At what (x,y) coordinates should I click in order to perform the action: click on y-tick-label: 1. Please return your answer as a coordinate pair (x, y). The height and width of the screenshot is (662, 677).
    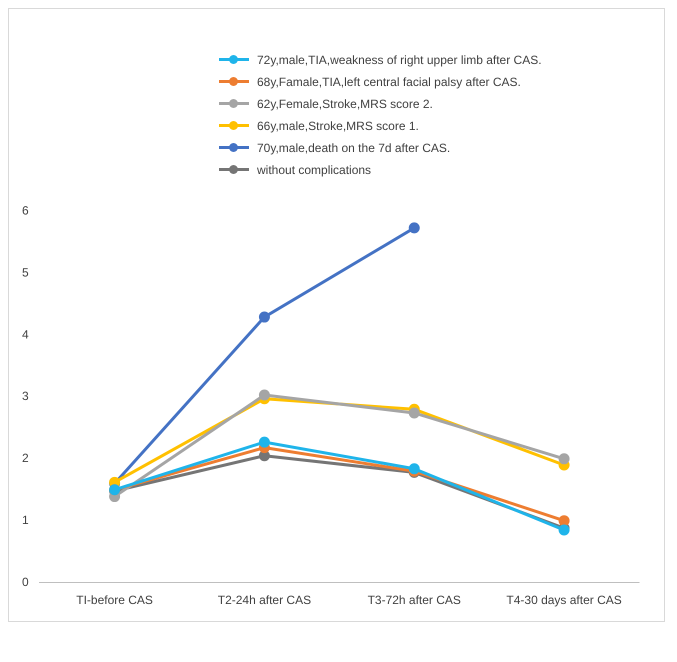
    Looking at the image, I should click on (25, 520).